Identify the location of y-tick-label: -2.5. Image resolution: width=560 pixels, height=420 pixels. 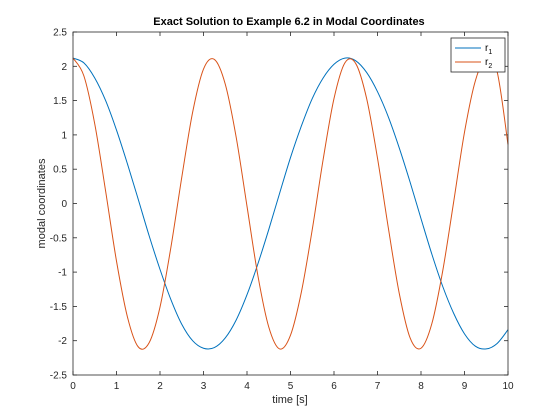
(59, 376).